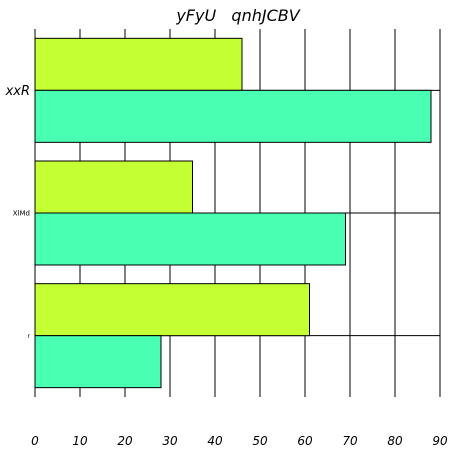  I want to click on x-tick-label: 70, so click(350, 441).